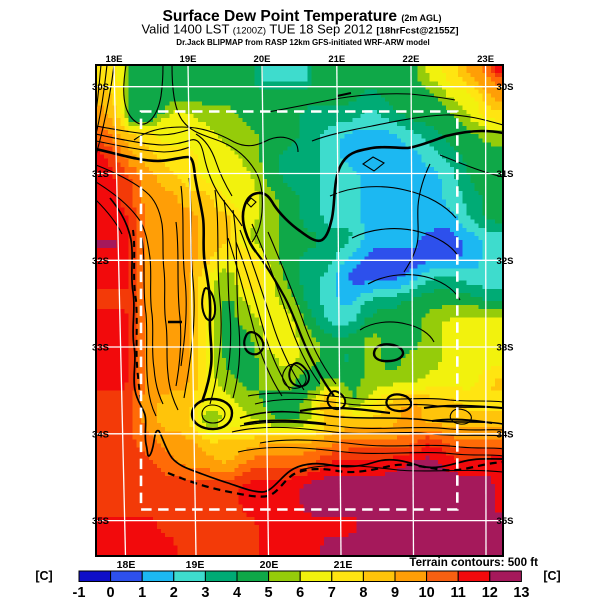 Image resolution: width=600 pixels, height=600 pixels. What do you see at coordinates (490, 592) in the screenshot?
I see `svg-text: 12` at bounding box center [490, 592].